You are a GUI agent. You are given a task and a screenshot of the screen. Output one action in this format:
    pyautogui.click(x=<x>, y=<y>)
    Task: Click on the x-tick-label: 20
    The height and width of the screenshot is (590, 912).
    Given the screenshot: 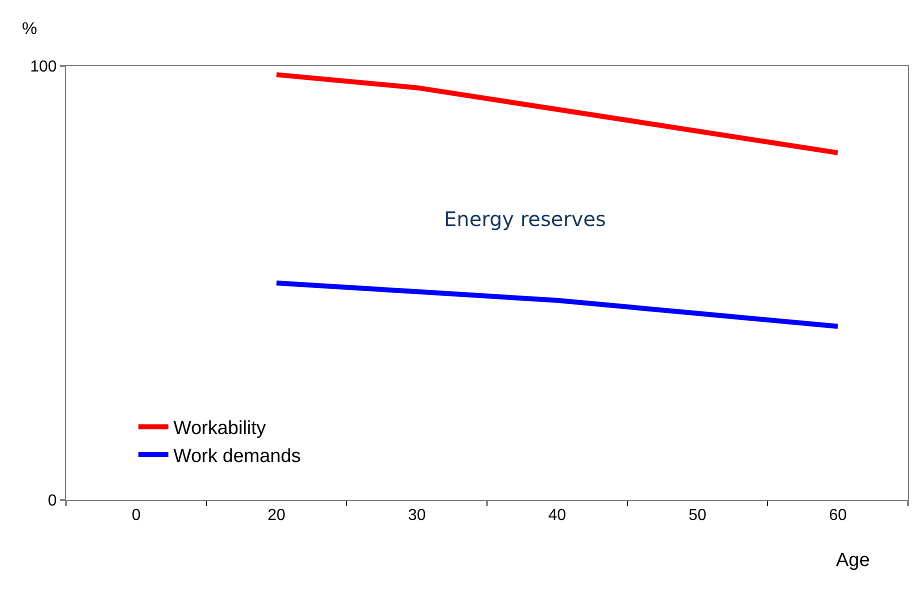 What is the action you would take?
    pyautogui.click(x=277, y=515)
    